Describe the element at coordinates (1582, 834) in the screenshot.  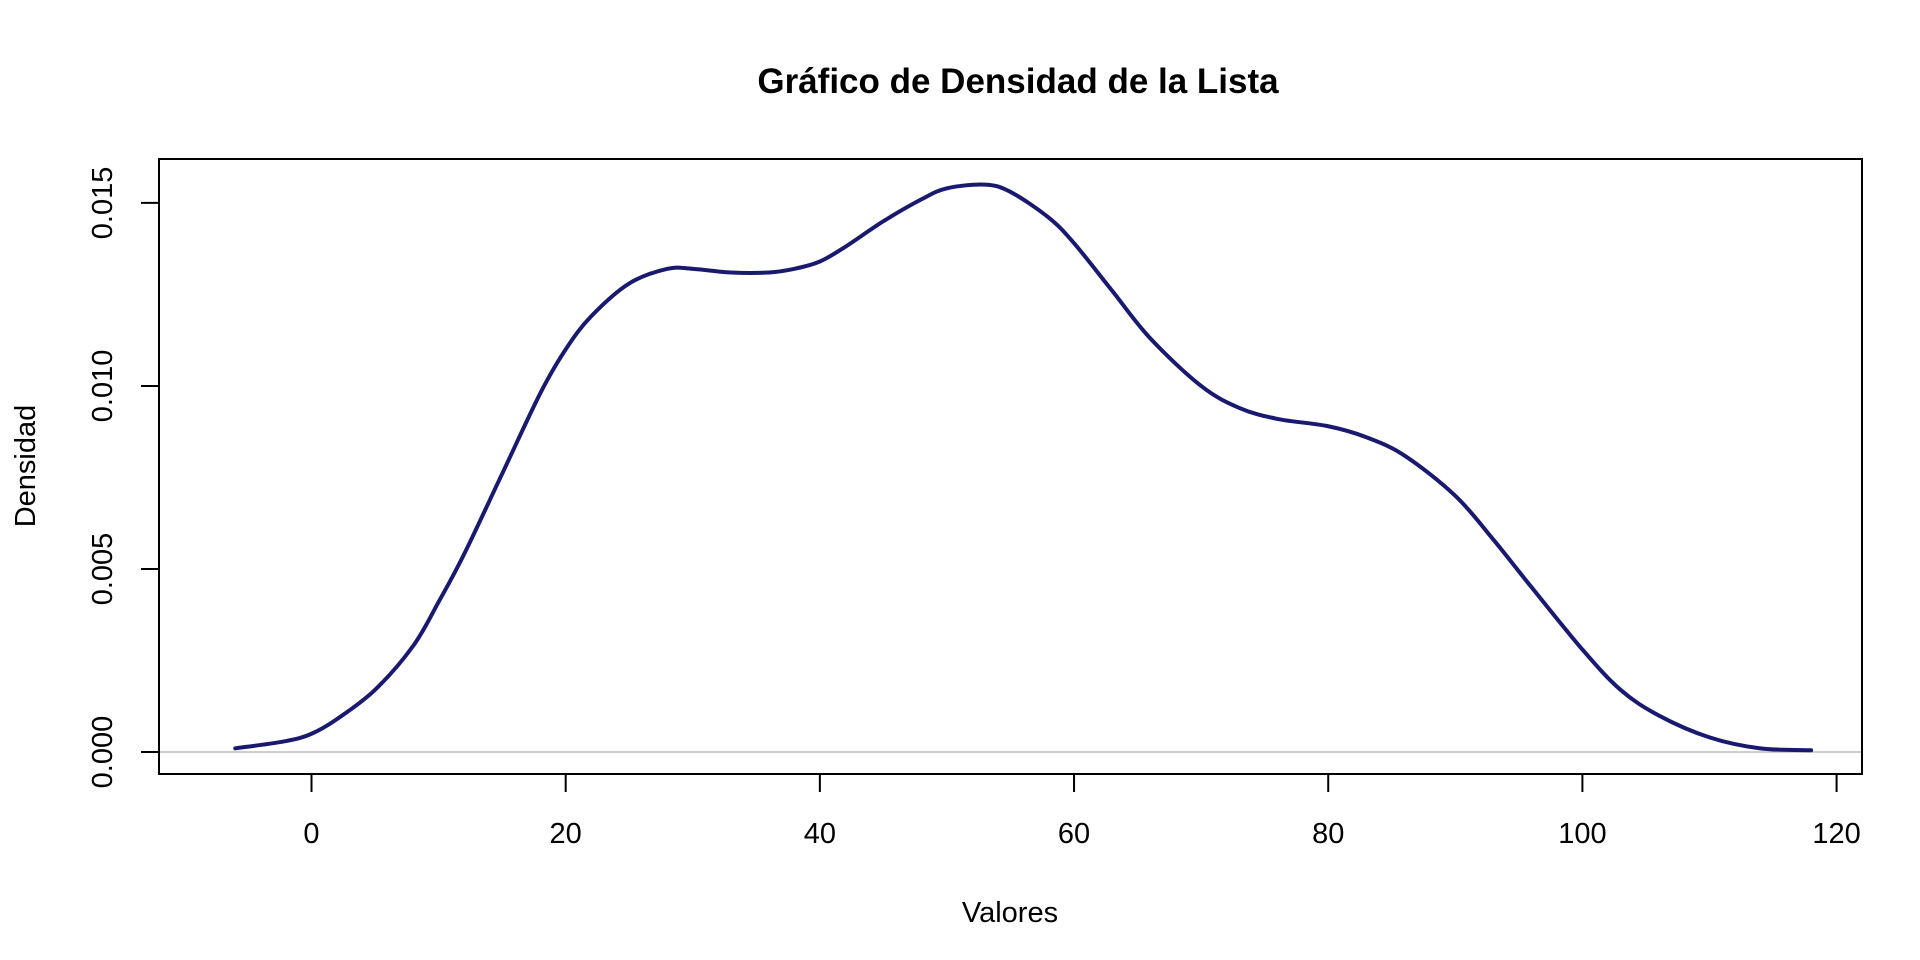
I see `x-tick-label: 100` at that location.